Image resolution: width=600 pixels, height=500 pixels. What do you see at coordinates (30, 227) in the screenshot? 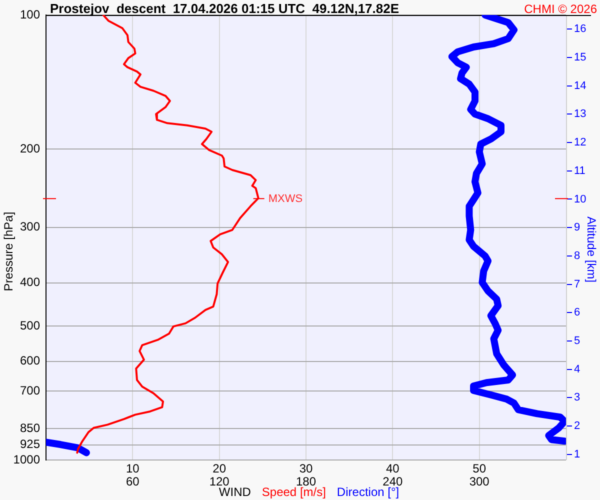
I see `y-tick-label: 300` at bounding box center [30, 227].